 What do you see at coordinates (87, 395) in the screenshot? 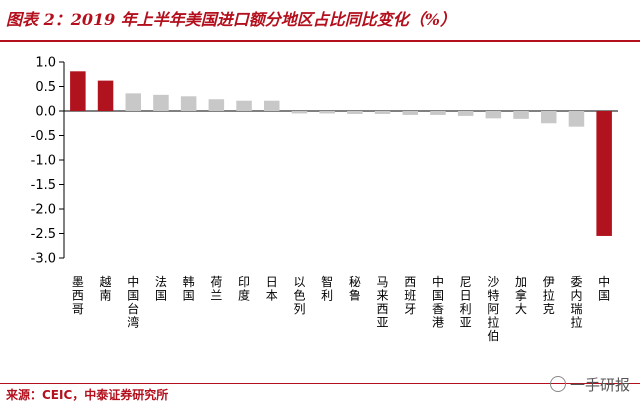
I see `source-note: 来源：CEIC，中泰证券研究所` at bounding box center [87, 395].